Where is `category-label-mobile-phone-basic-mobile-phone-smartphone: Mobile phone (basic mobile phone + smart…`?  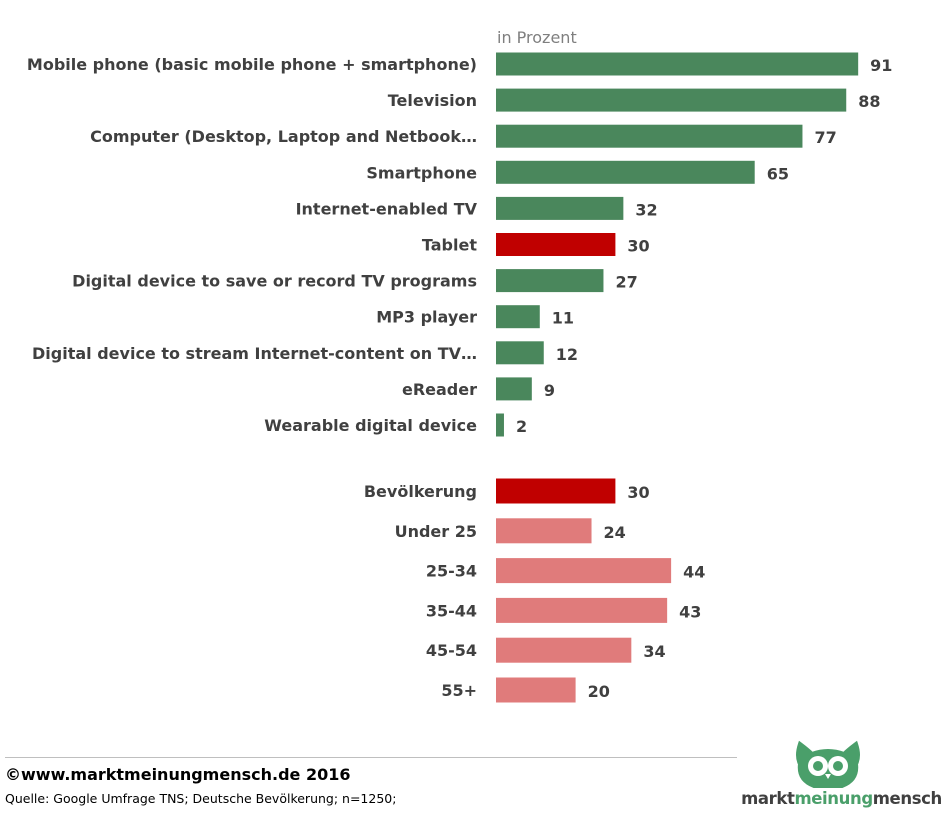 category-label-mobile-phone-basic-mobile-phone-smartphone: Mobile phone (basic mobile phone + smart… is located at coordinates (252, 64).